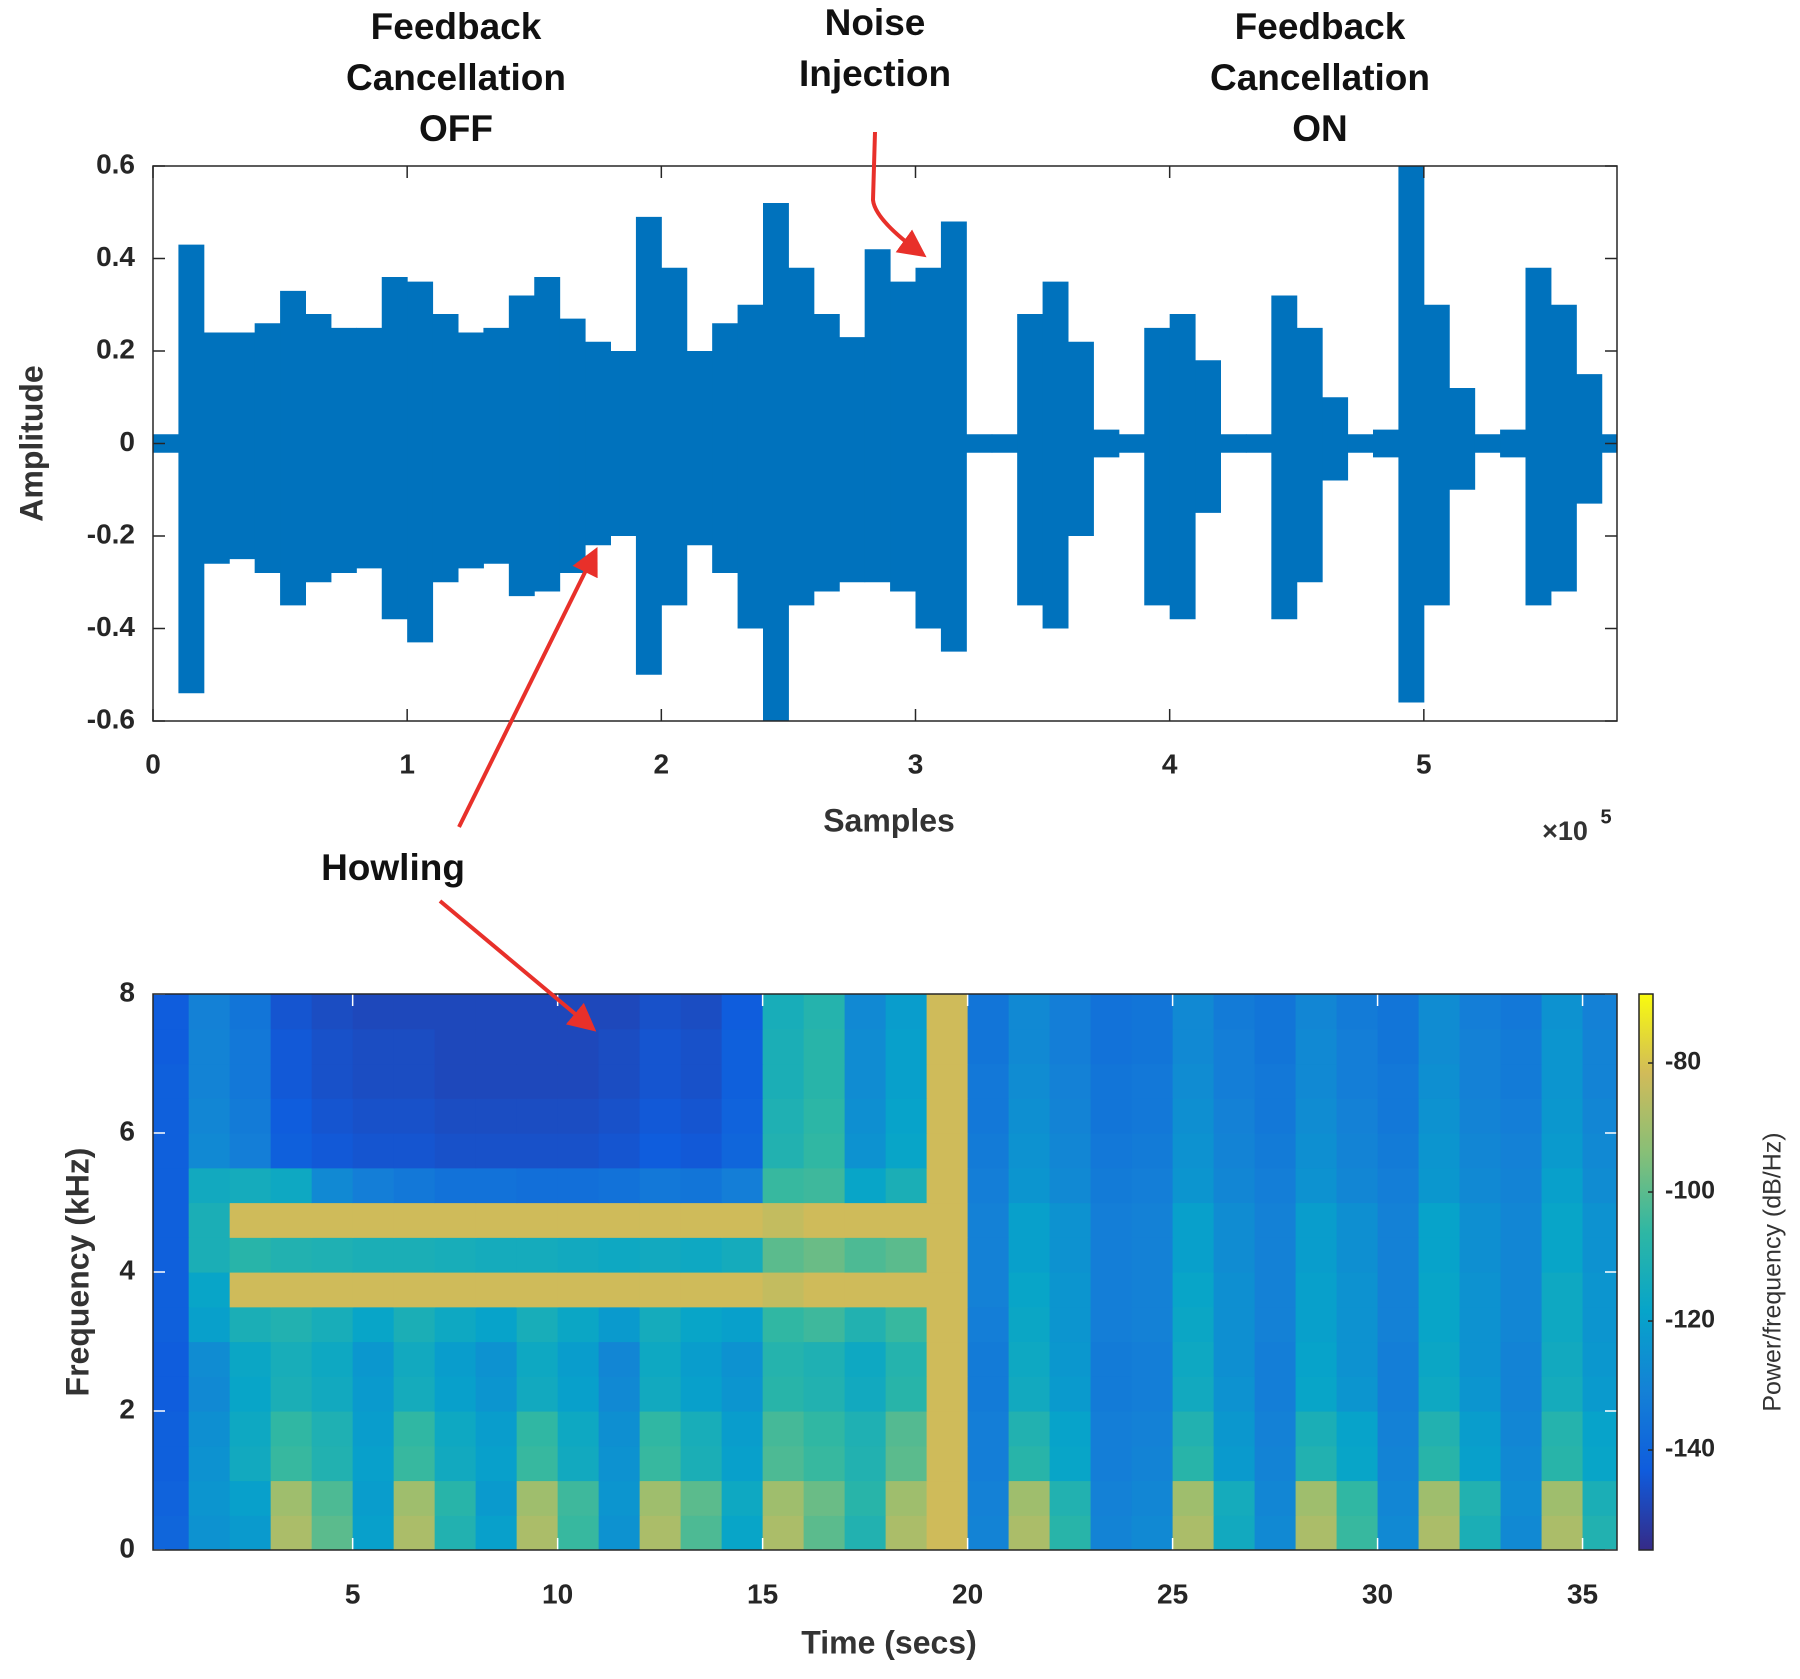 This screenshot has height=1679, width=1800. Describe the element at coordinates (31, 443) in the screenshot. I see `y-axis-label: Amplitude` at that location.